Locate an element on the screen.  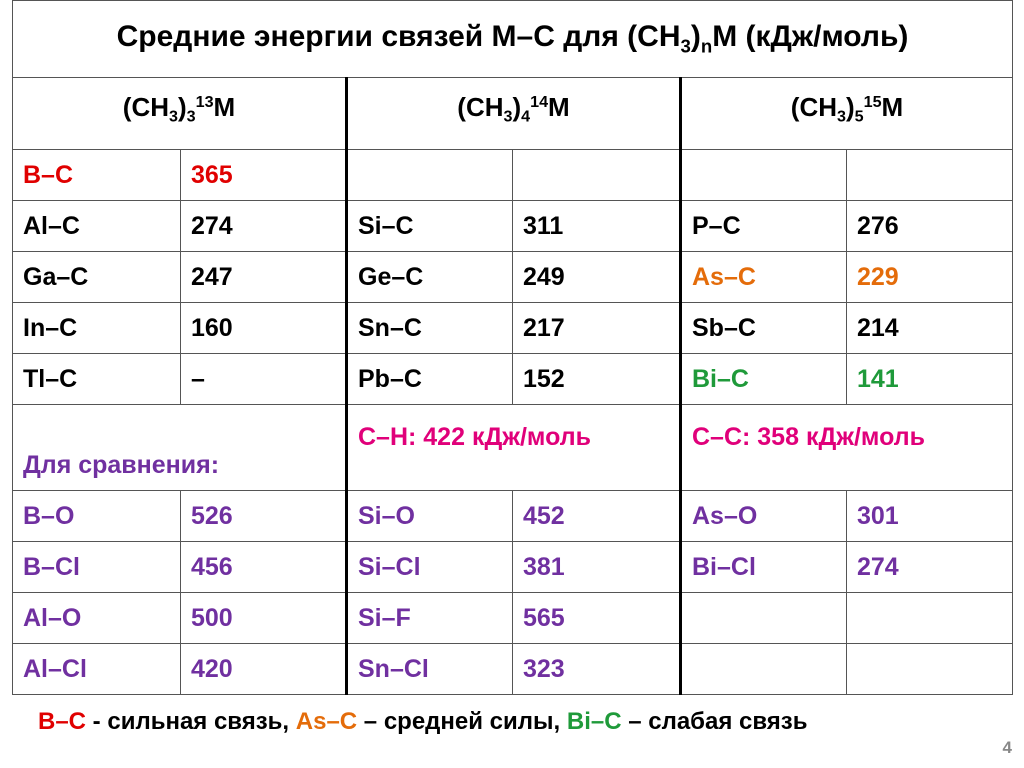
value-cell: 160 is located at coordinates (263, 328).